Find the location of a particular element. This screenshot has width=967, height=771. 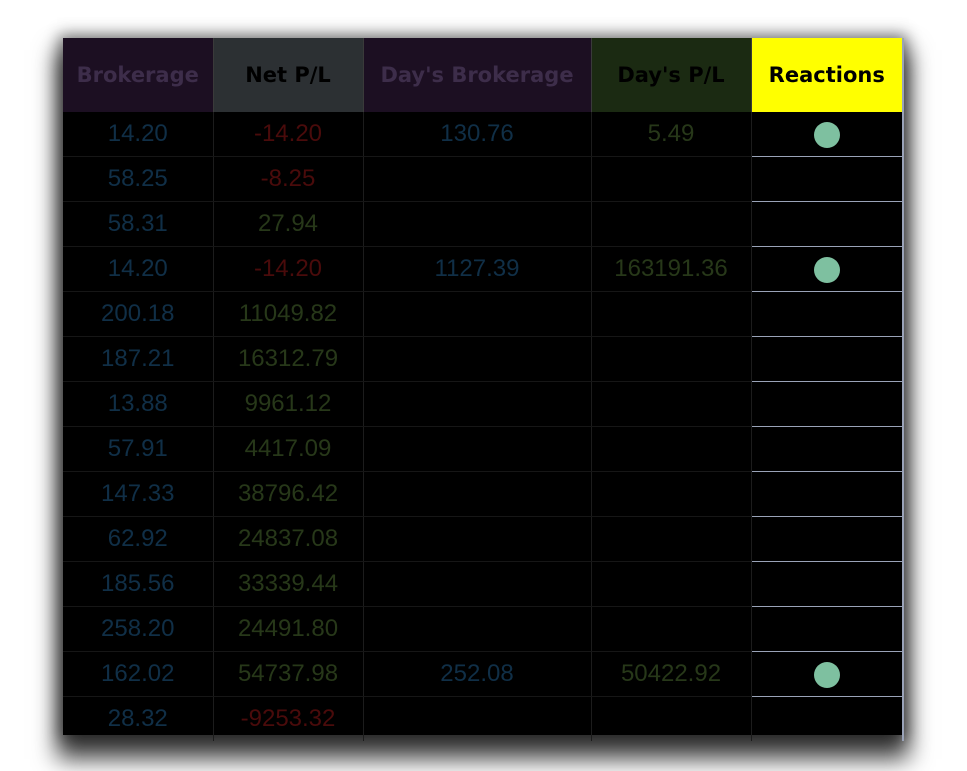

table-row: 162.02 54737.98 252.08 50422.92 is located at coordinates (483, 674).